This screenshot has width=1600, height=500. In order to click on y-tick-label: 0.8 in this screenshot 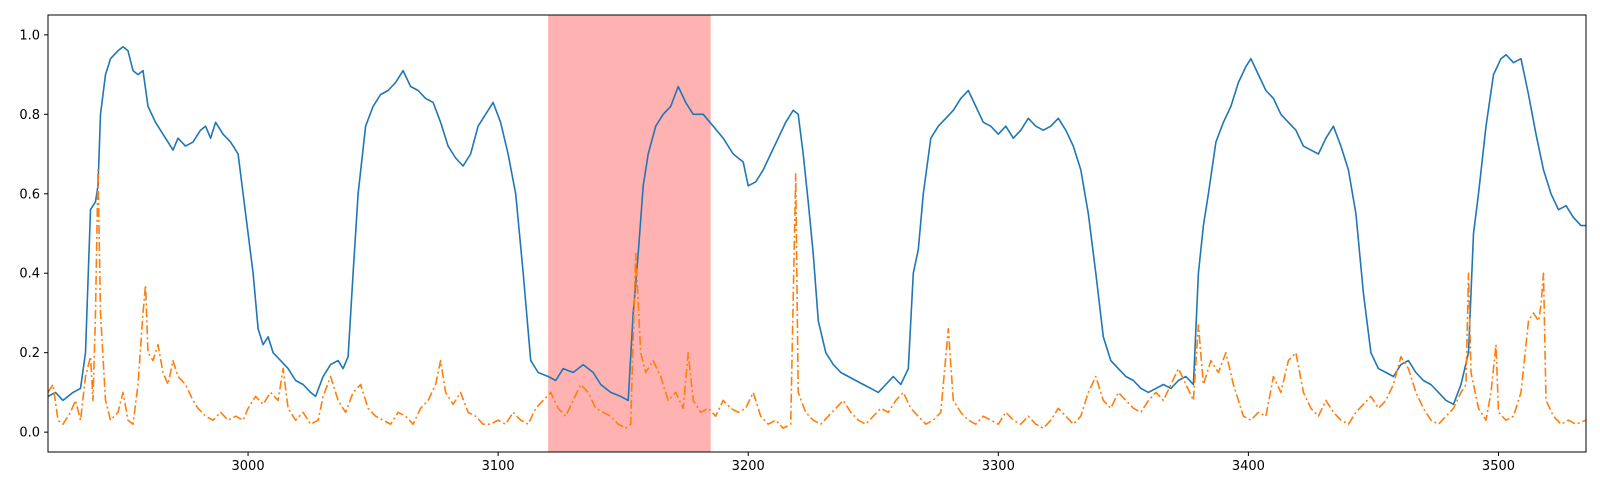, I will do `click(29, 115)`.